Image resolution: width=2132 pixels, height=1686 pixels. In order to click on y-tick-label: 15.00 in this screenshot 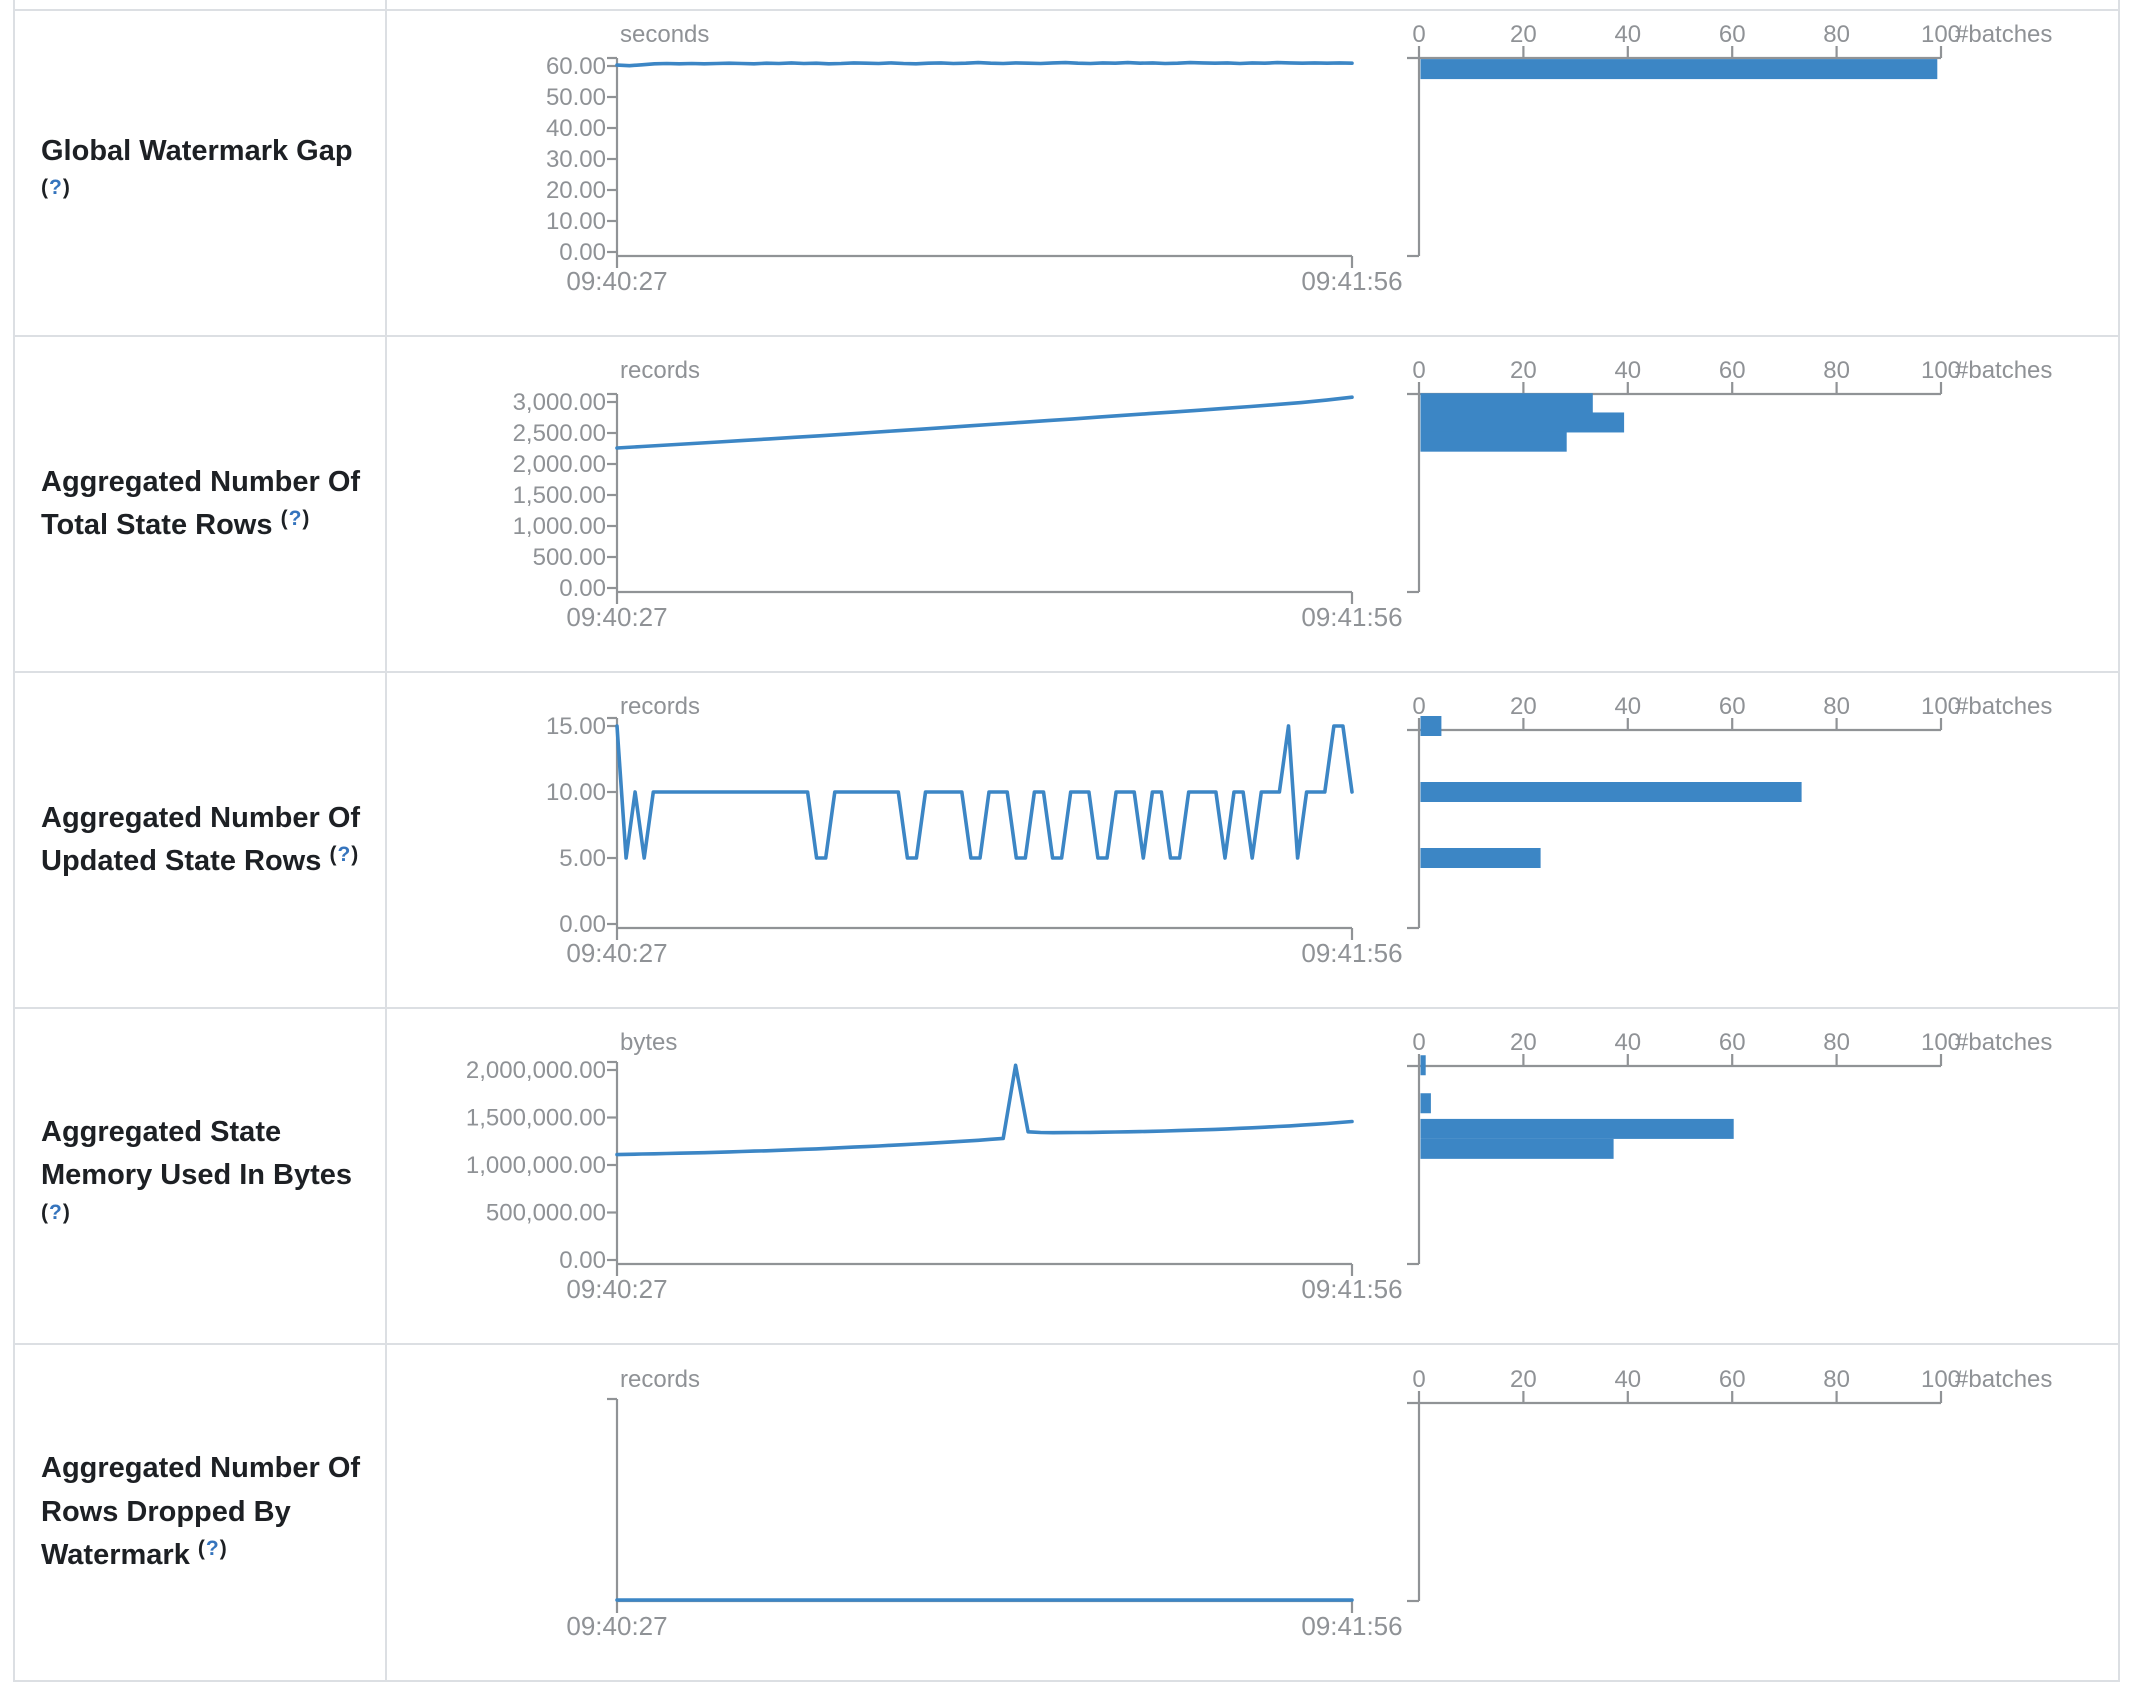, I will do `click(576, 726)`.